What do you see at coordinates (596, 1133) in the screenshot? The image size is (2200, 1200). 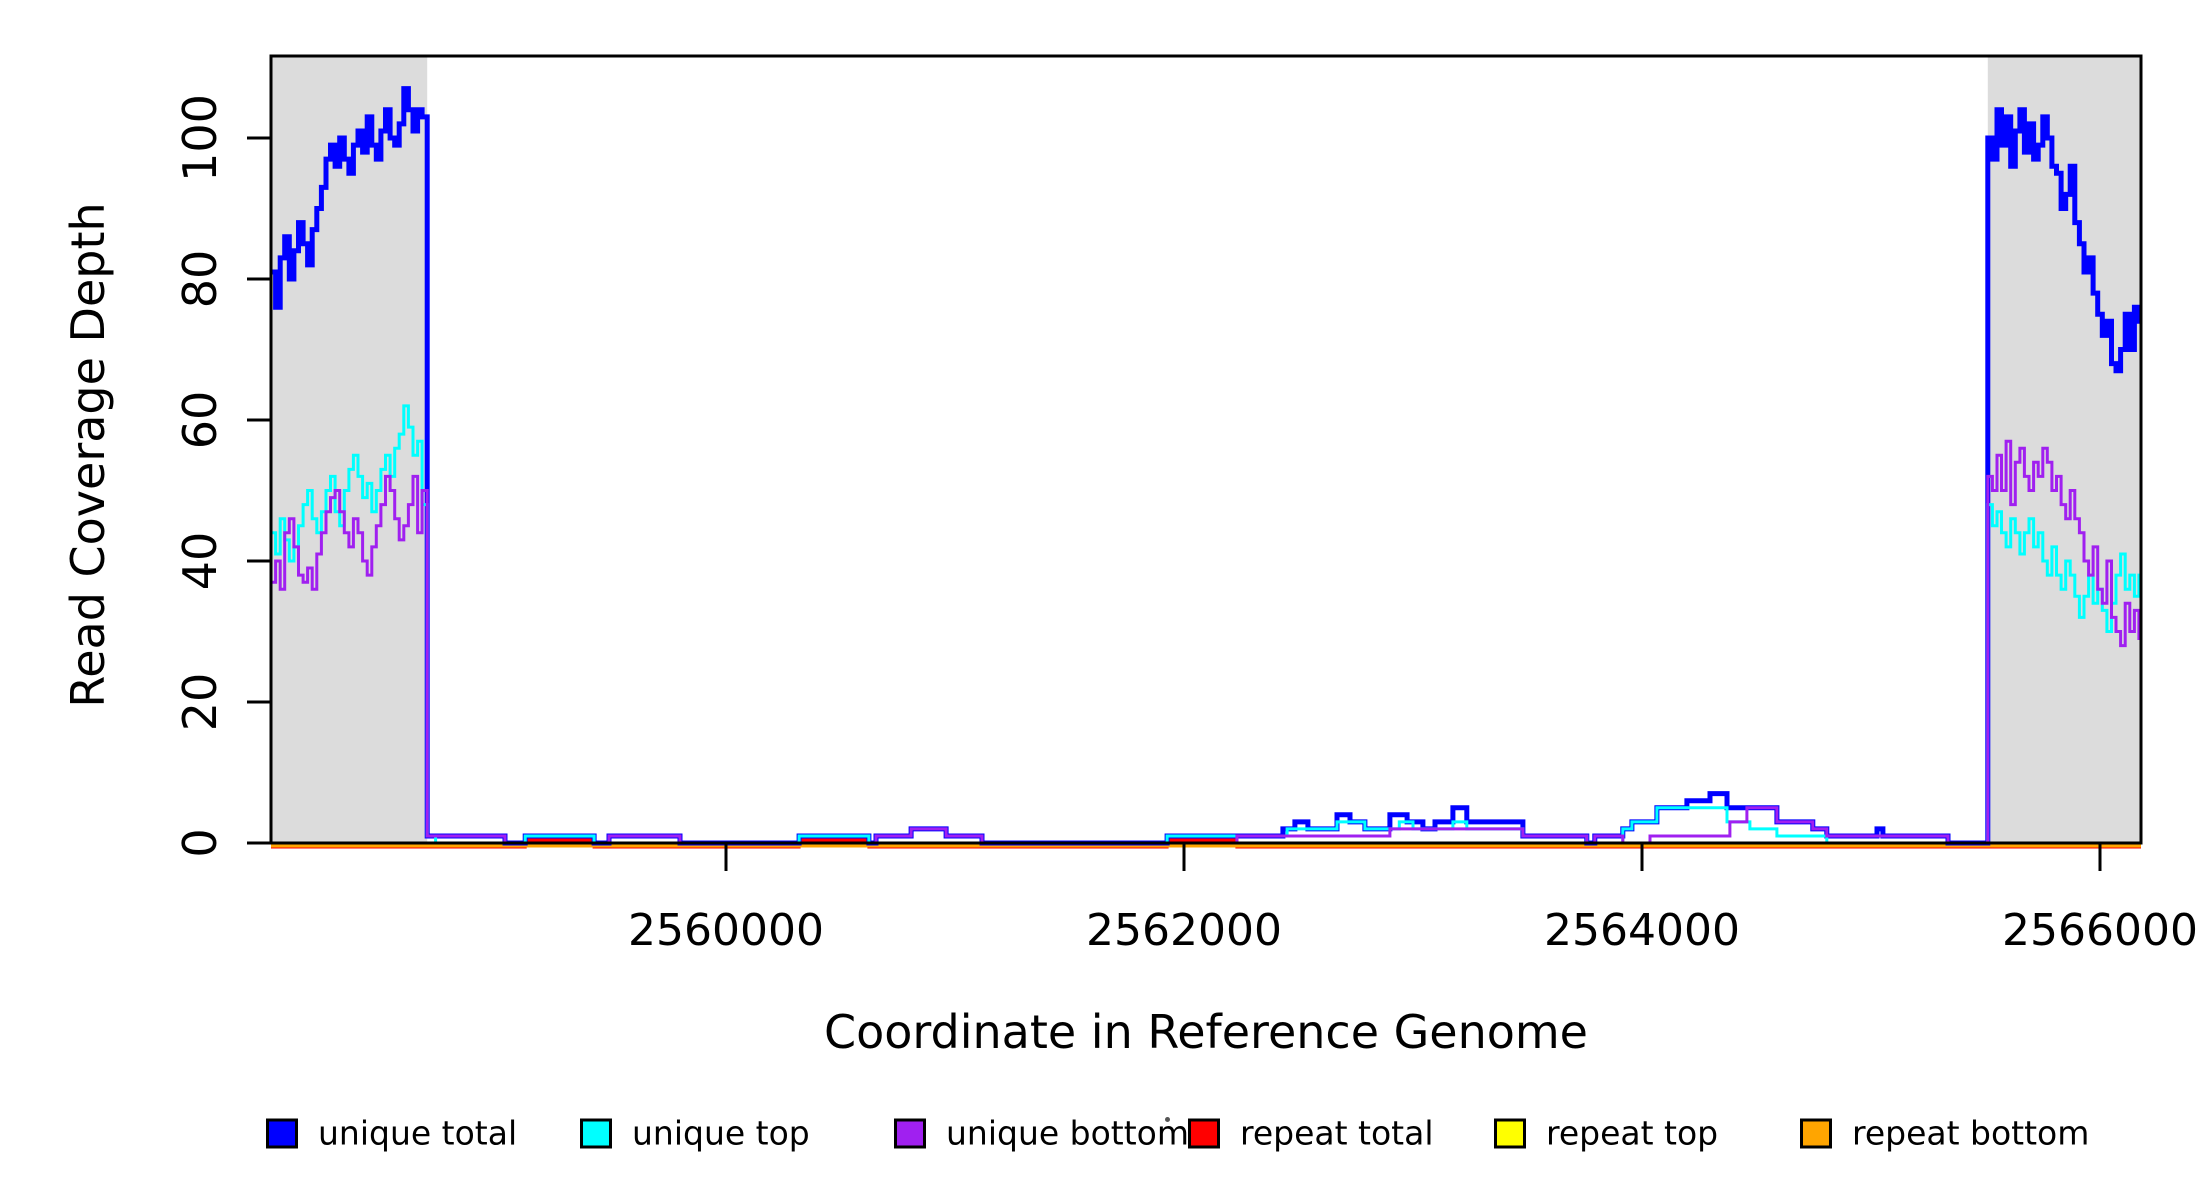 I see `legend-swatch-unique-top` at bounding box center [596, 1133].